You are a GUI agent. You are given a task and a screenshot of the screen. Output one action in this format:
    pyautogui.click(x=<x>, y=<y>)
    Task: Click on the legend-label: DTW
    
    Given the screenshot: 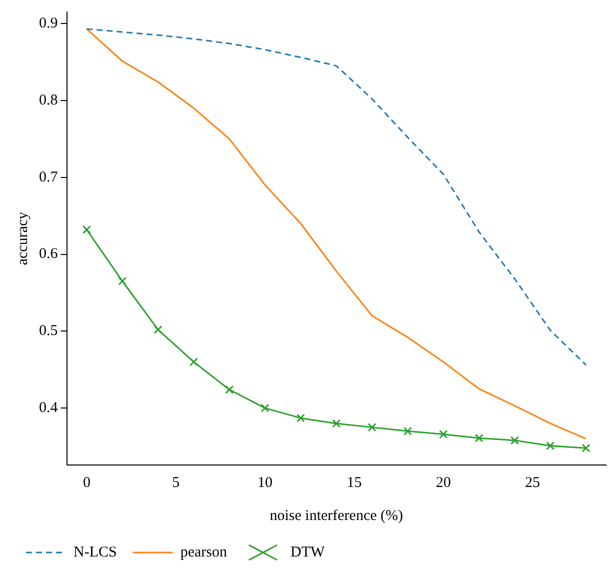 What is the action you would take?
    pyautogui.click(x=308, y=552)
    